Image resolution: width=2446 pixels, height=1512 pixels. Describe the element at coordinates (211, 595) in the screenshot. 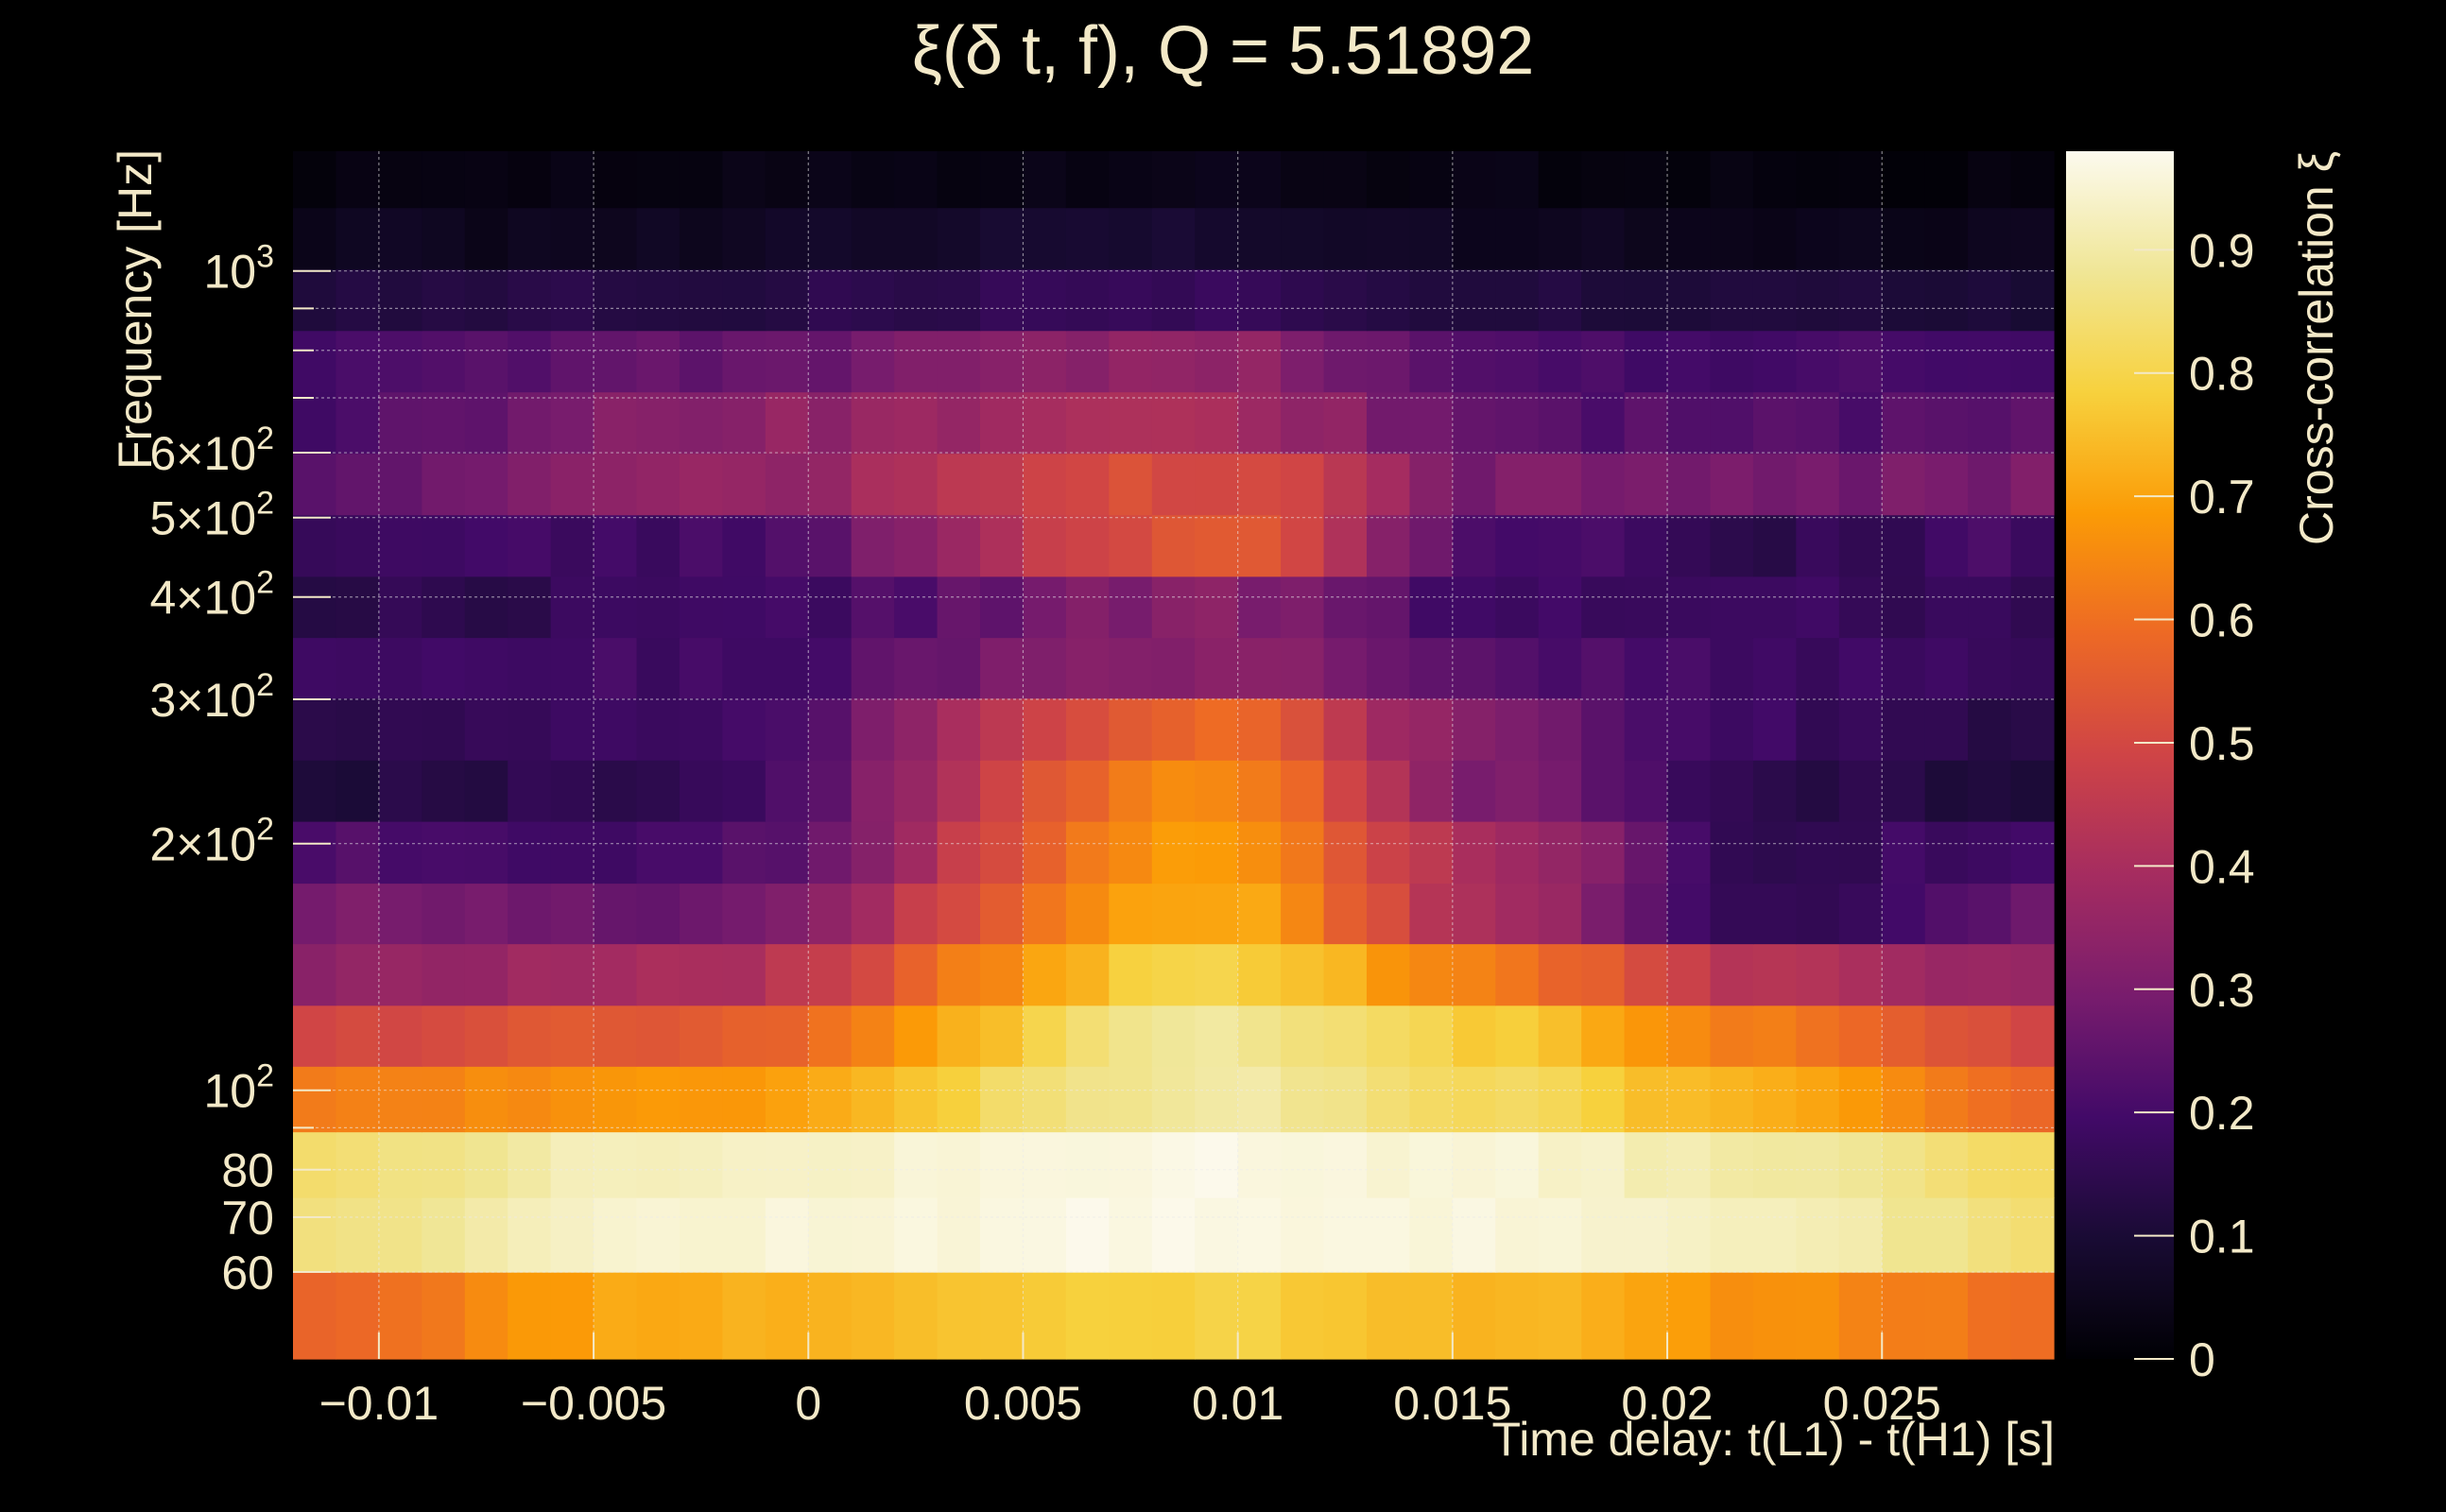

I see `y-tick-label: 4×10²` at that location.